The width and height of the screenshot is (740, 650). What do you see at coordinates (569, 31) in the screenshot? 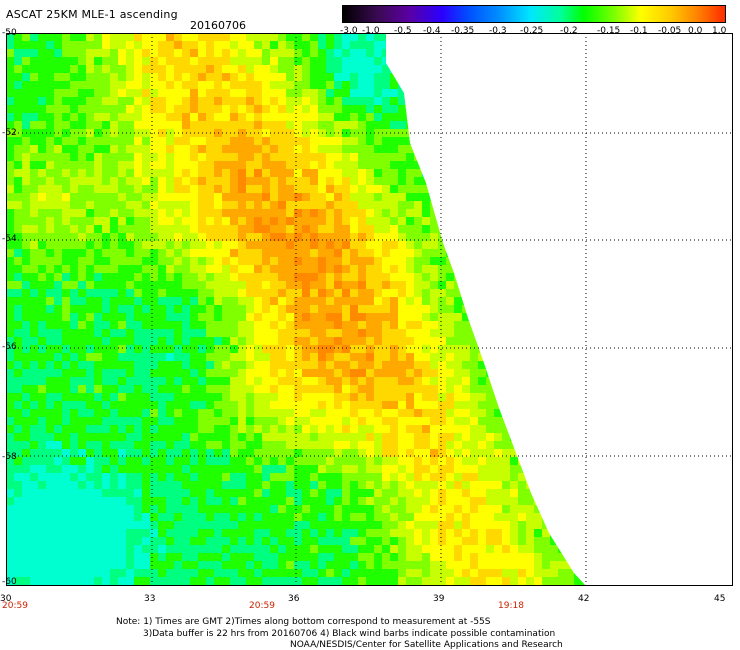
I see `colorbar-label: -0.2` at bounding box center [569, 31].